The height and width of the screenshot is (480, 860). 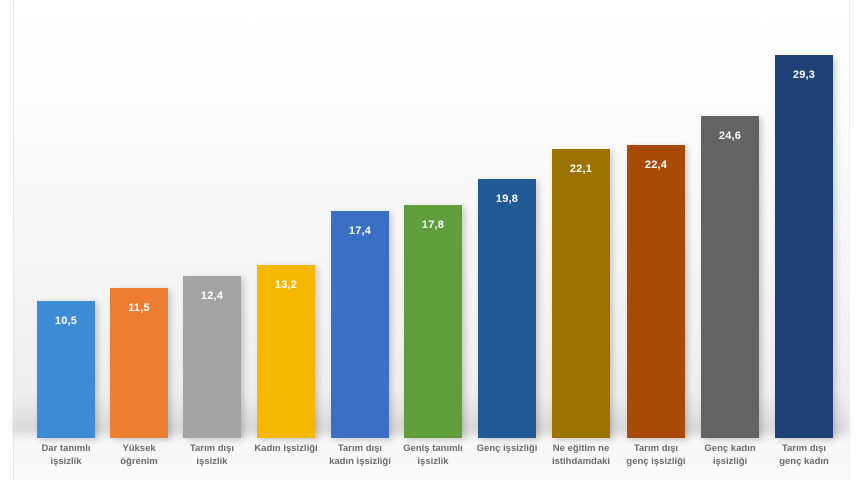 What do you see at coordinates (507, 199) in the screenshot?
I see `bar-value-label: 19,8` at bounding box center [507, 199].